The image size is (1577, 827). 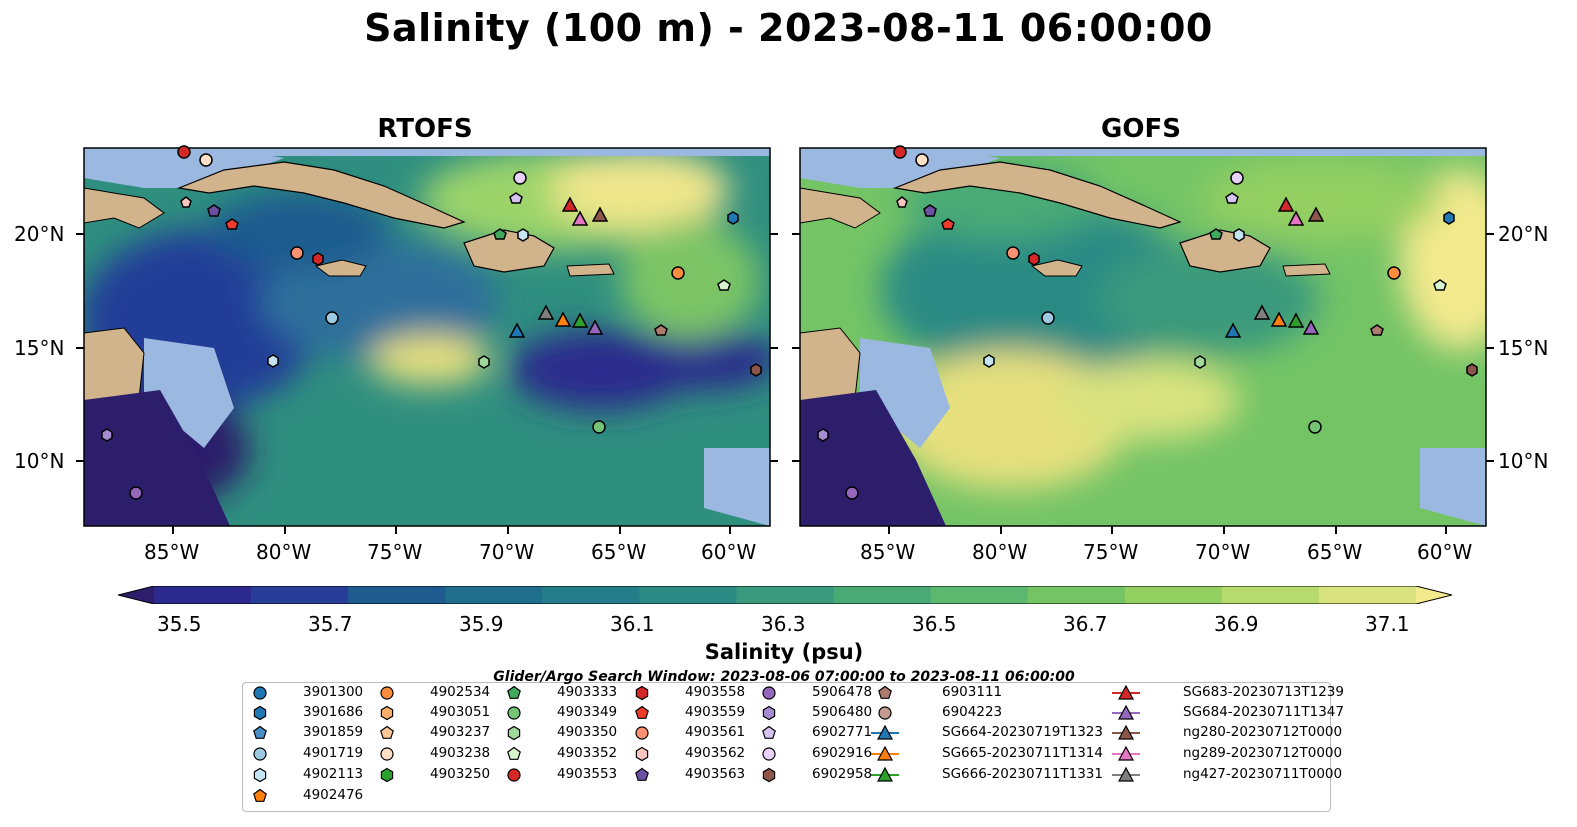 I want to click on legend-label: 6903111, so click(x=972, y=692).